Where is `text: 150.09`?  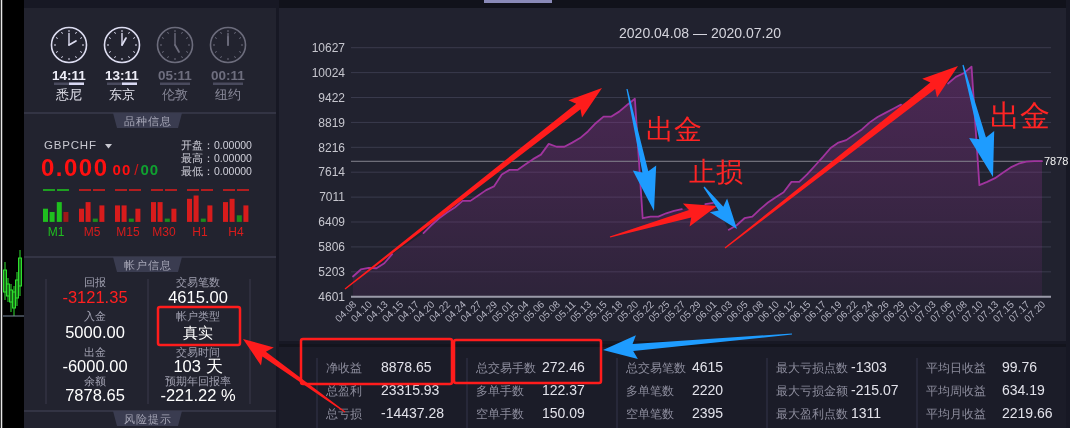 text: 150.09 is located at coordinates (564, 413).